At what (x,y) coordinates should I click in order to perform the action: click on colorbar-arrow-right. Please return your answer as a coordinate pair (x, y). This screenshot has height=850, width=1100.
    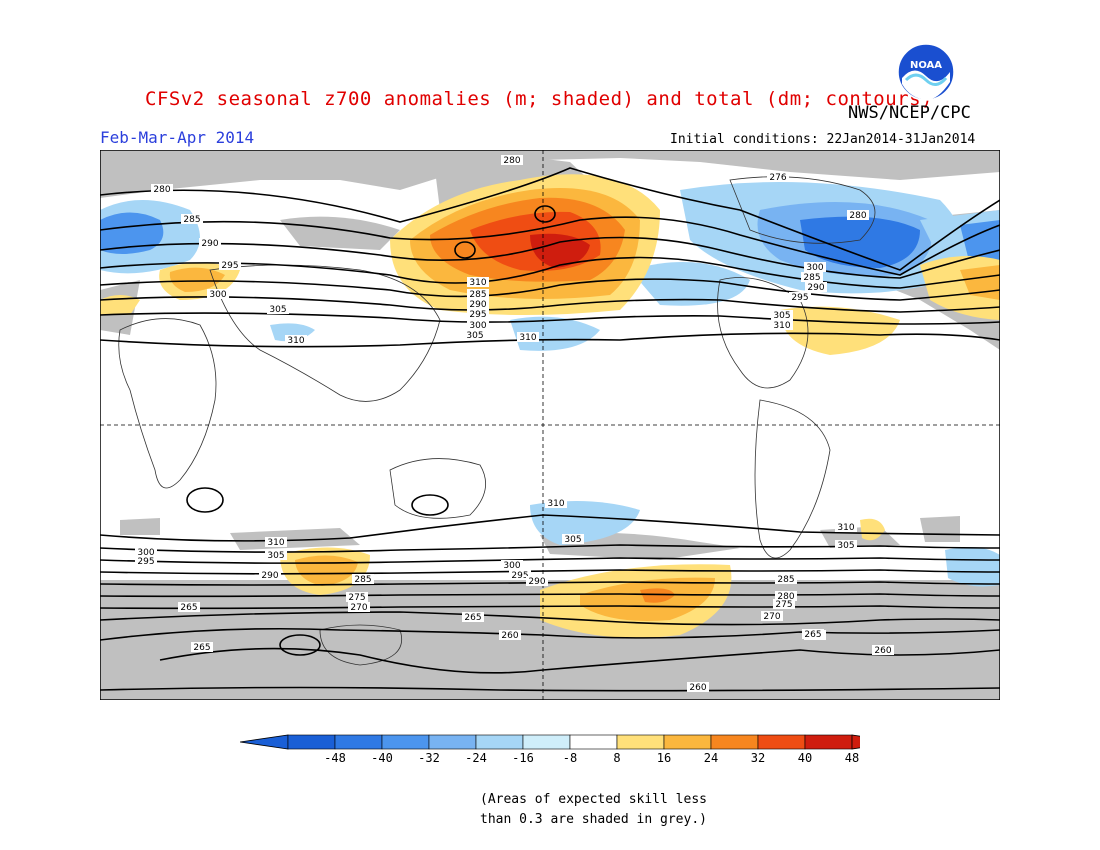
    Looking at the image, I should click on (855, 742).